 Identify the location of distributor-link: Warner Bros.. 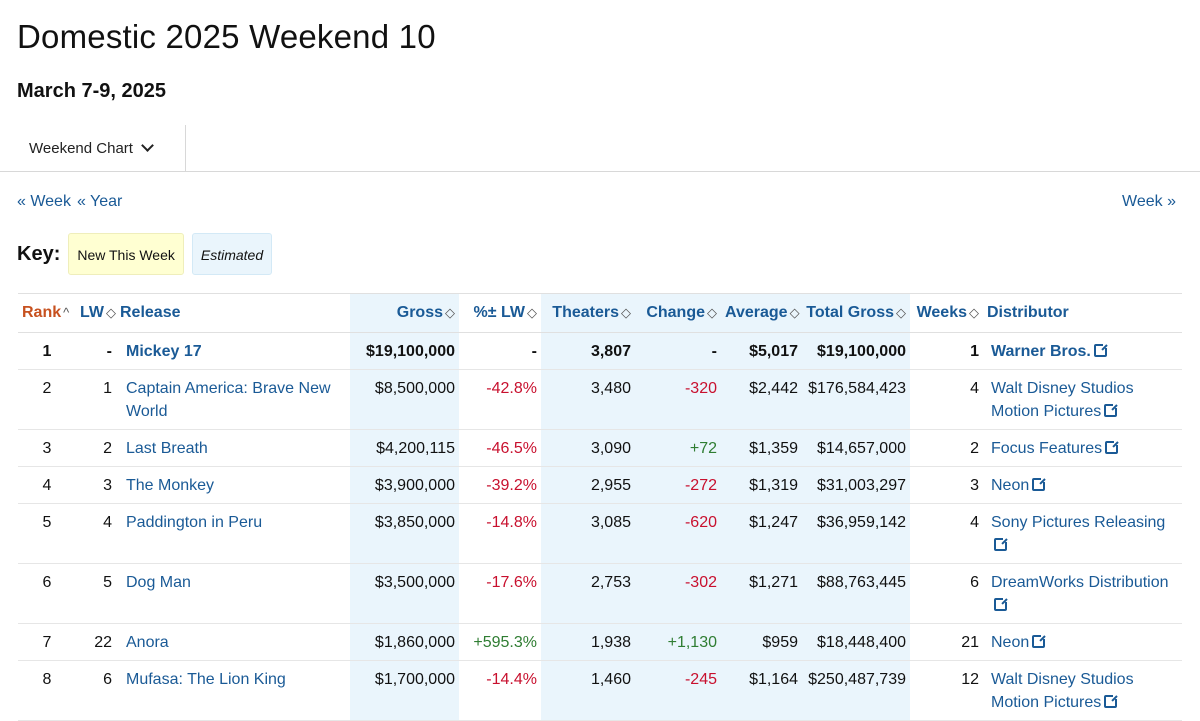
(1049, 351).